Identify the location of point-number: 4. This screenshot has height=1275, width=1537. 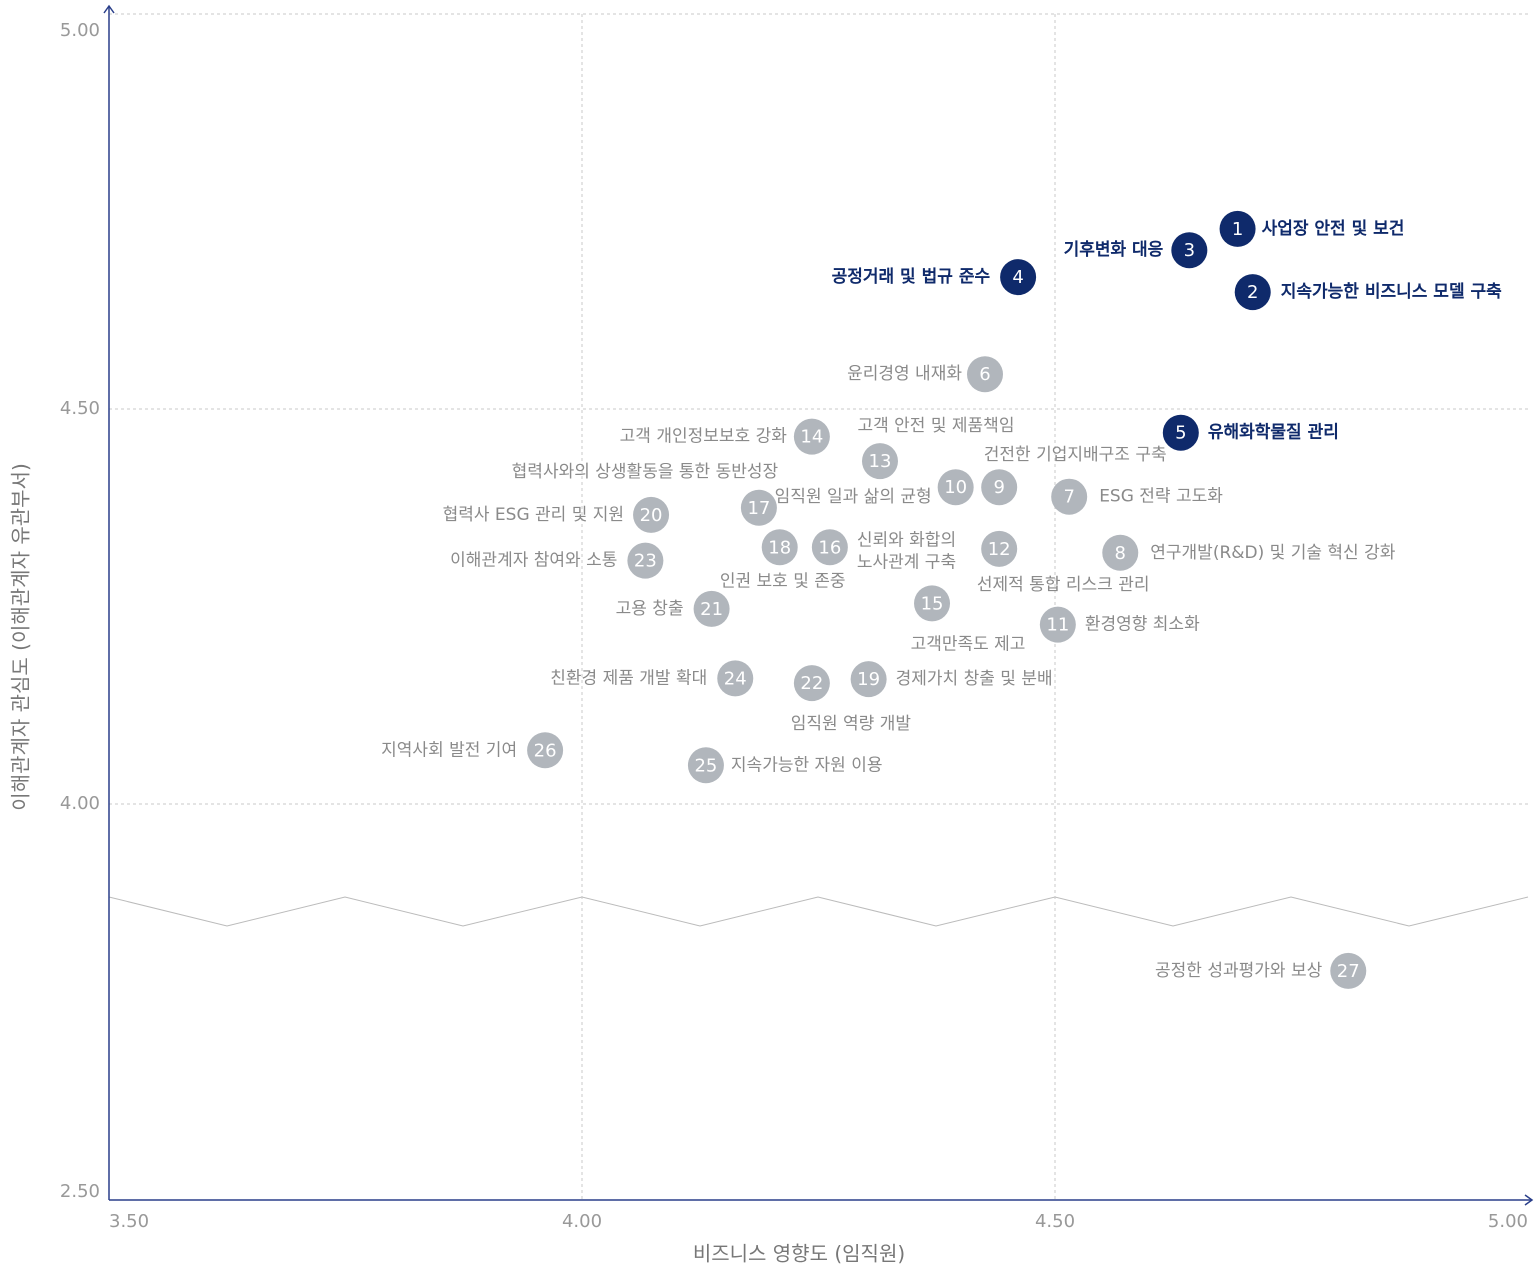
(1017, 277).